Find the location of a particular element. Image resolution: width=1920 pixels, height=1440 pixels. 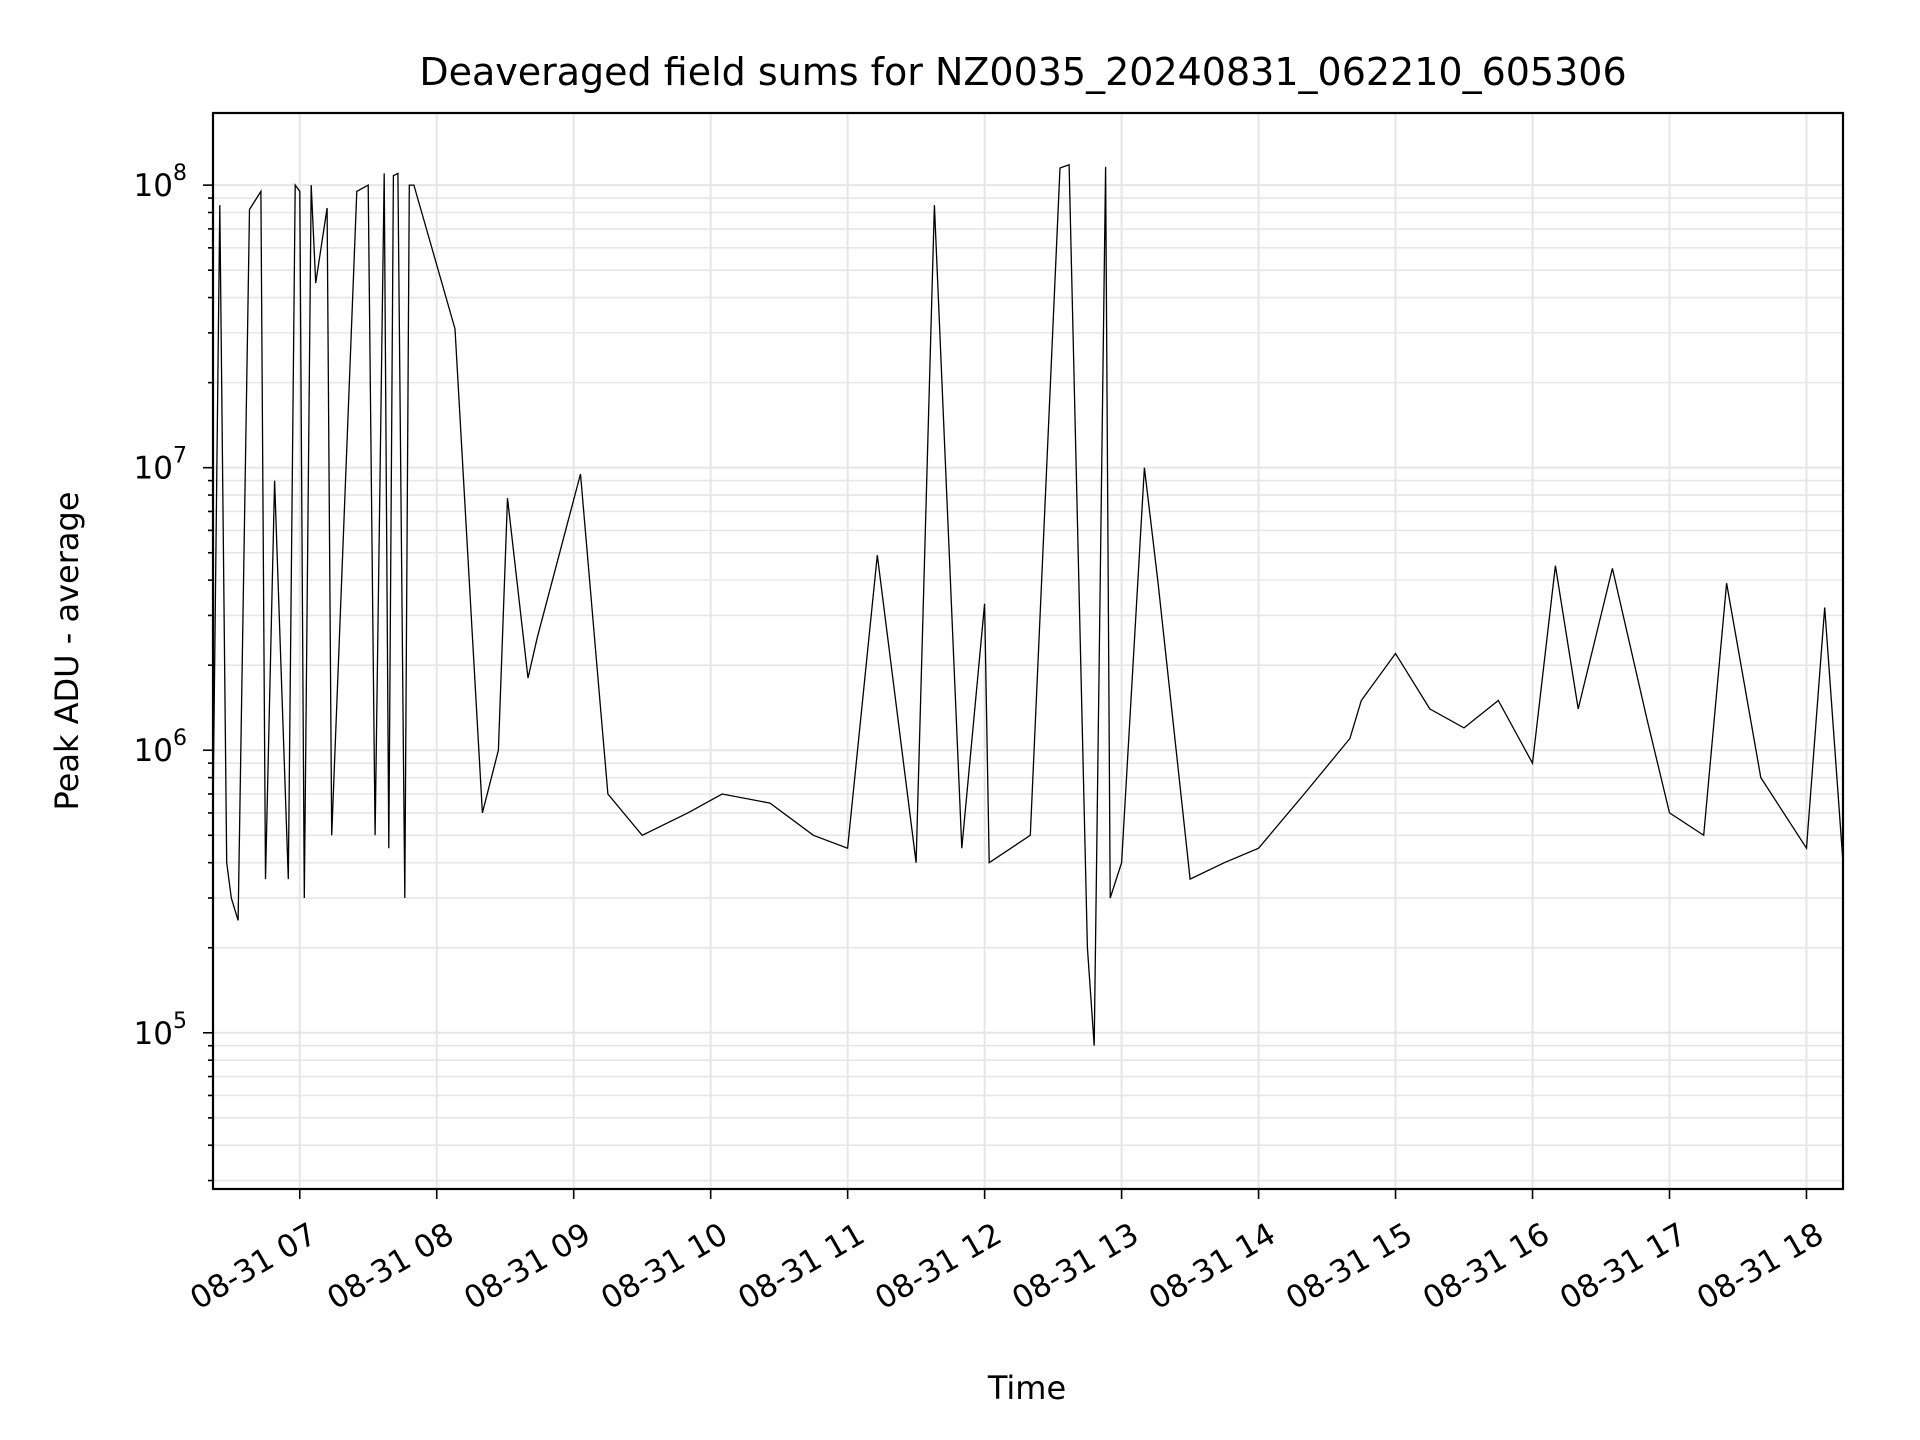

x-axis-label: Time is located at coordinates (1026, 1388).